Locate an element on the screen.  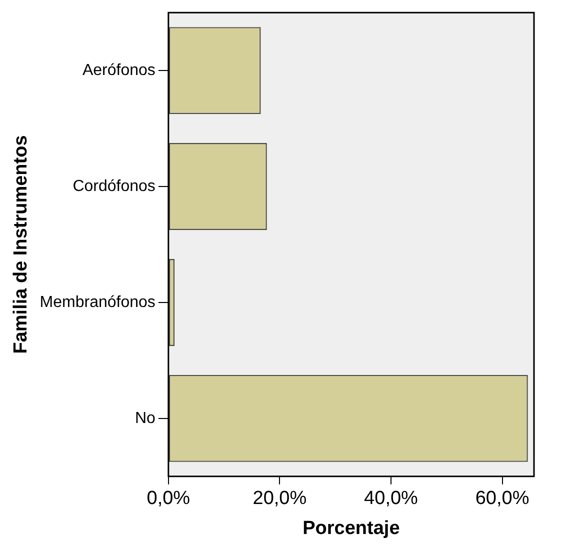
x-tick-label: 40,0% is located at coordinates (391, 499).